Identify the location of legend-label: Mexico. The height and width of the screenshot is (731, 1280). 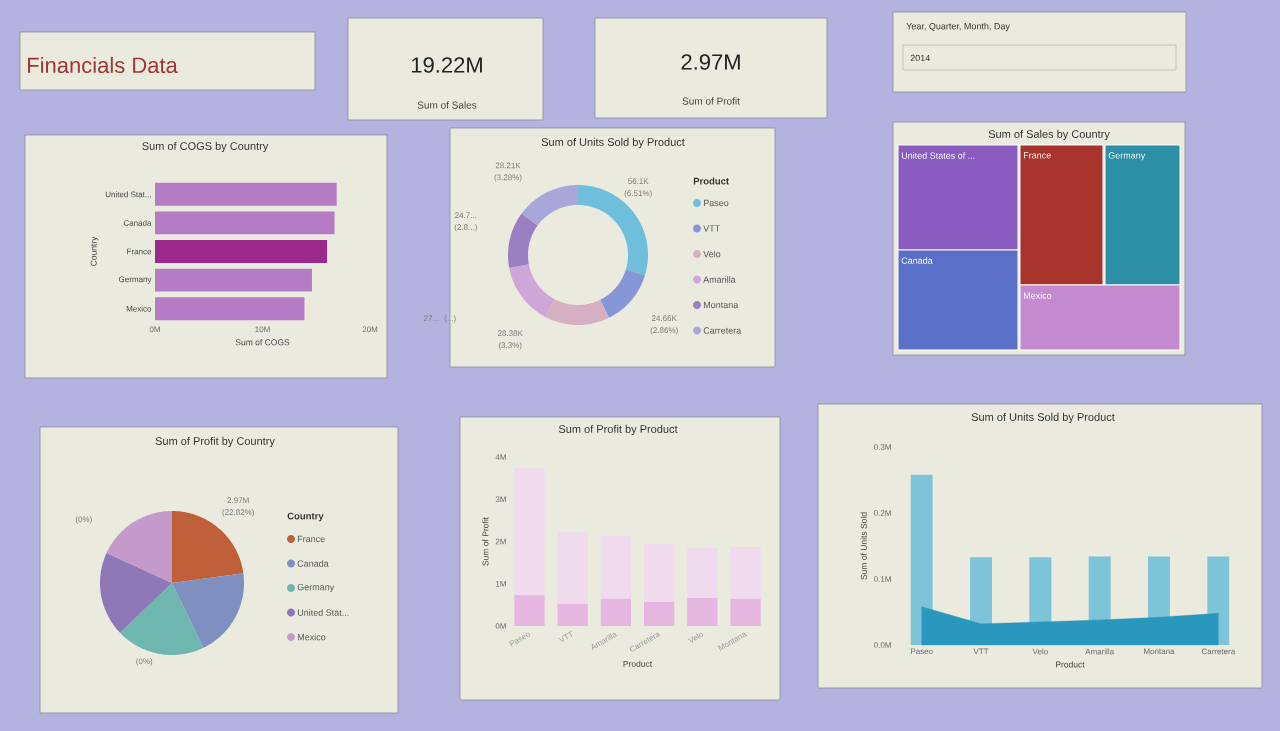
(311, 637).